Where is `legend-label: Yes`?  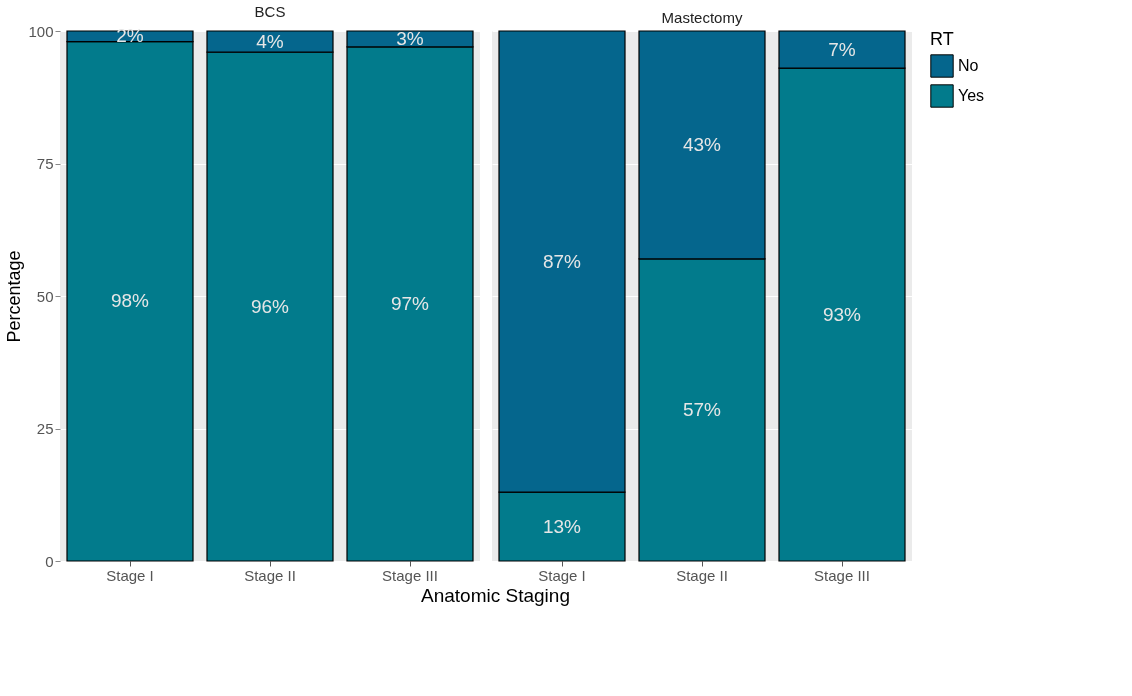
legend-label: Yes is located at coordinates (971, 95).